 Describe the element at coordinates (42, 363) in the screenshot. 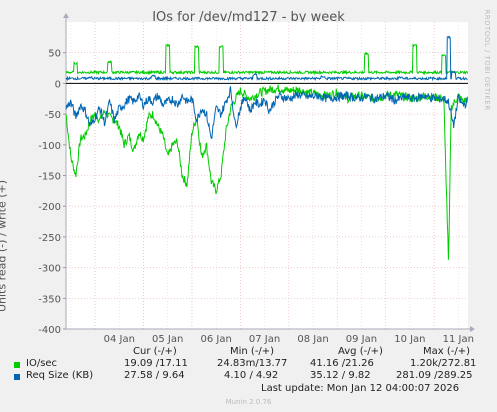

I see `legend-label-io: IO/sec` at that location.